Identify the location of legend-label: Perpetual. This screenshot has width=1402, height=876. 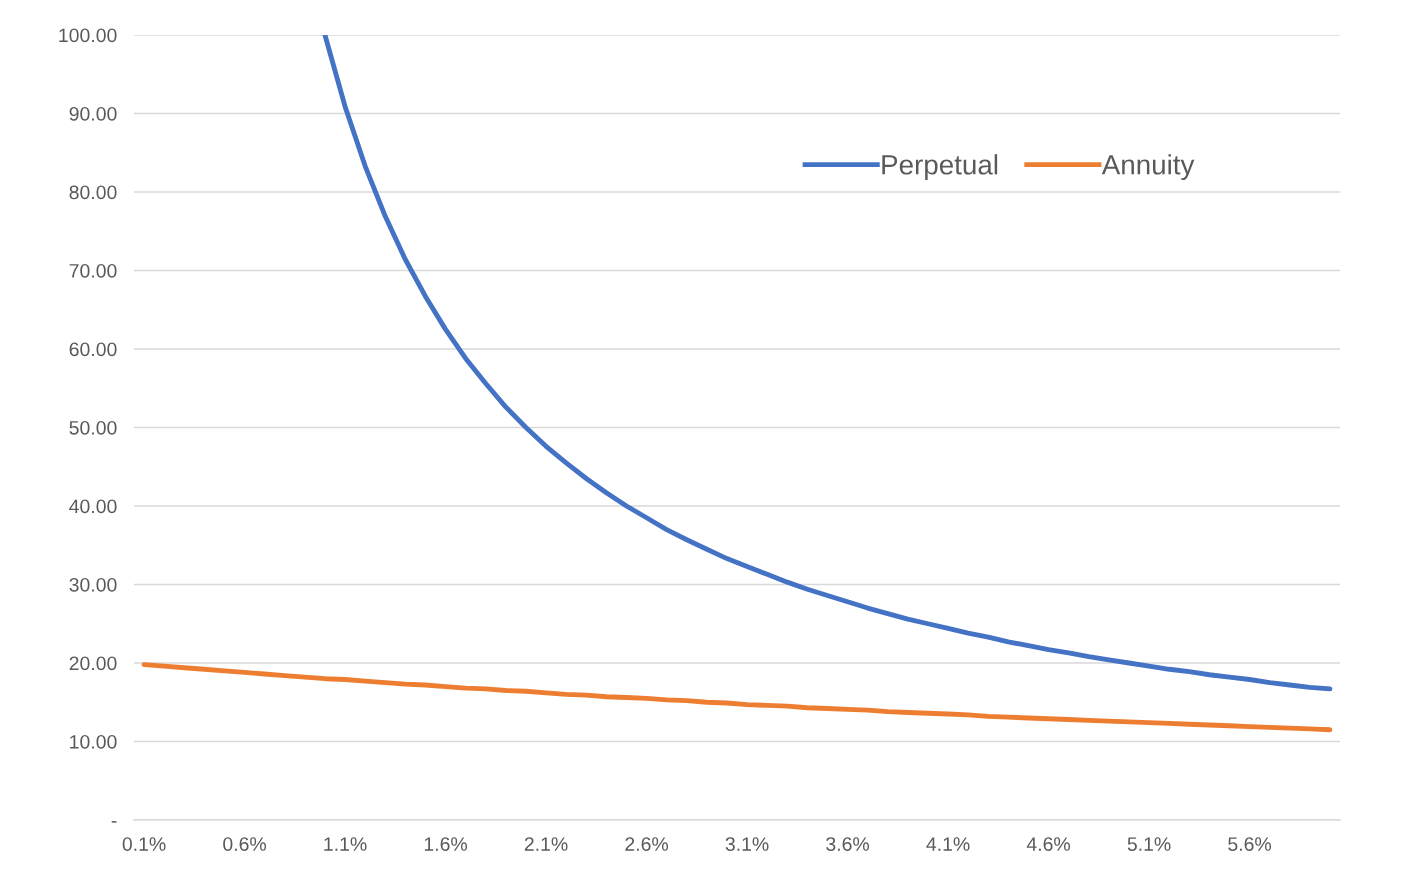
(940, 167).